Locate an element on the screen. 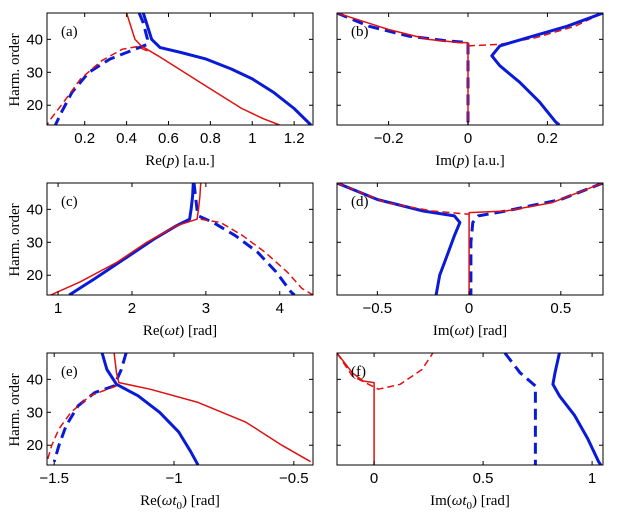 This screenshot has width=623, height=517. panel-3: −0.5 0 0.5 (d) Im(ωt) [rad] is located at coordinates (470, 260).